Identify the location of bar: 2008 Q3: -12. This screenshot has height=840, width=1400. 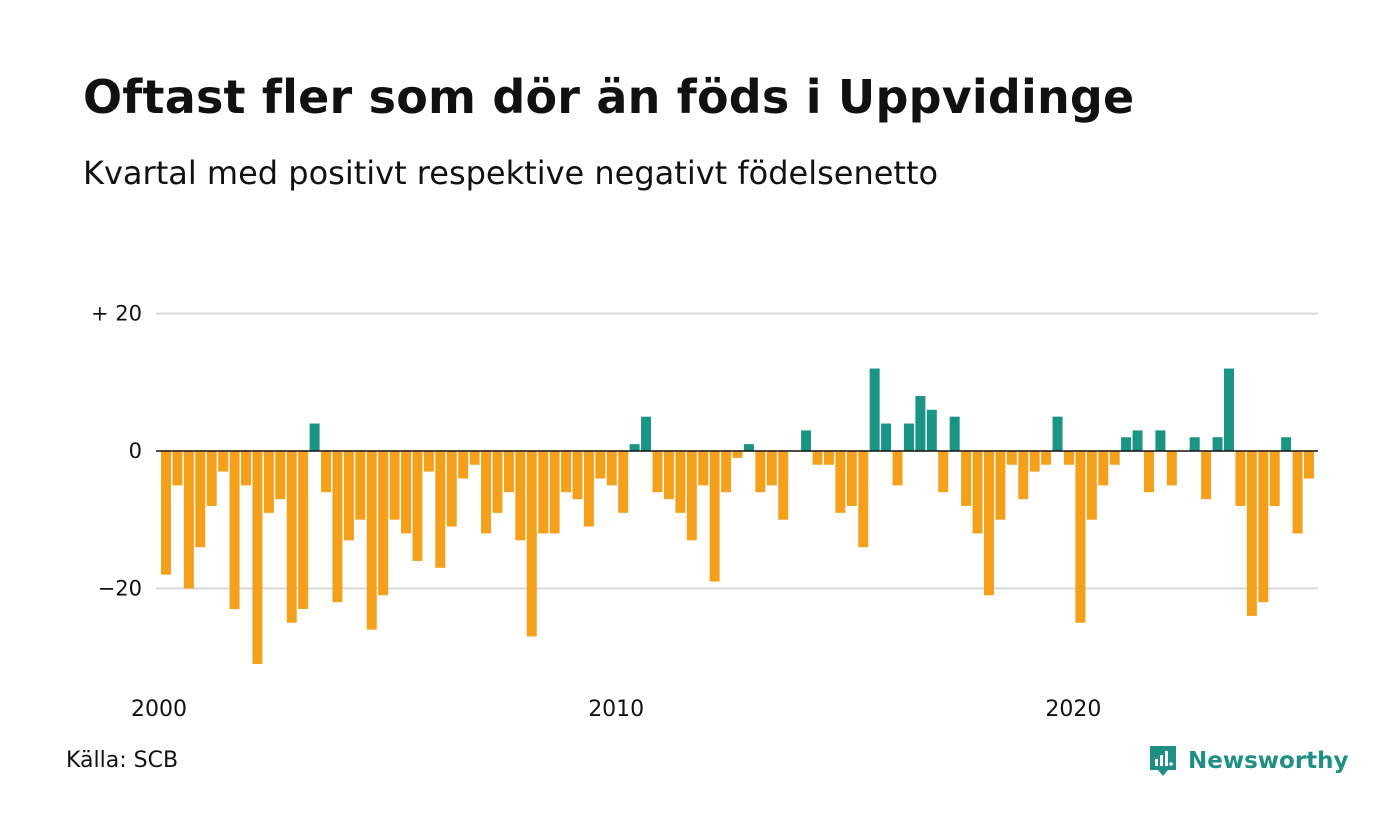
(554, 492).